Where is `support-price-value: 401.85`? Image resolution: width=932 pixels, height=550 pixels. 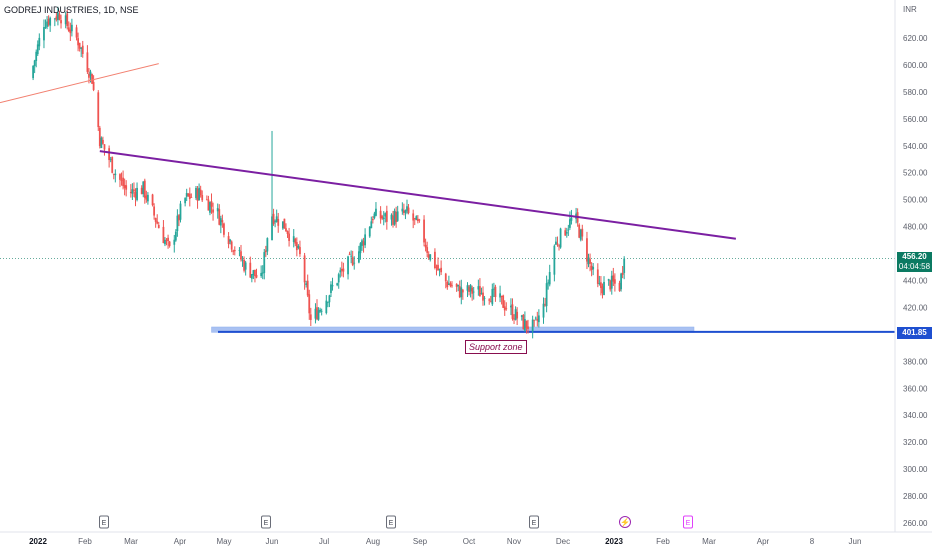
support-price-value: 401.85 is located at coordinates (914, 332).